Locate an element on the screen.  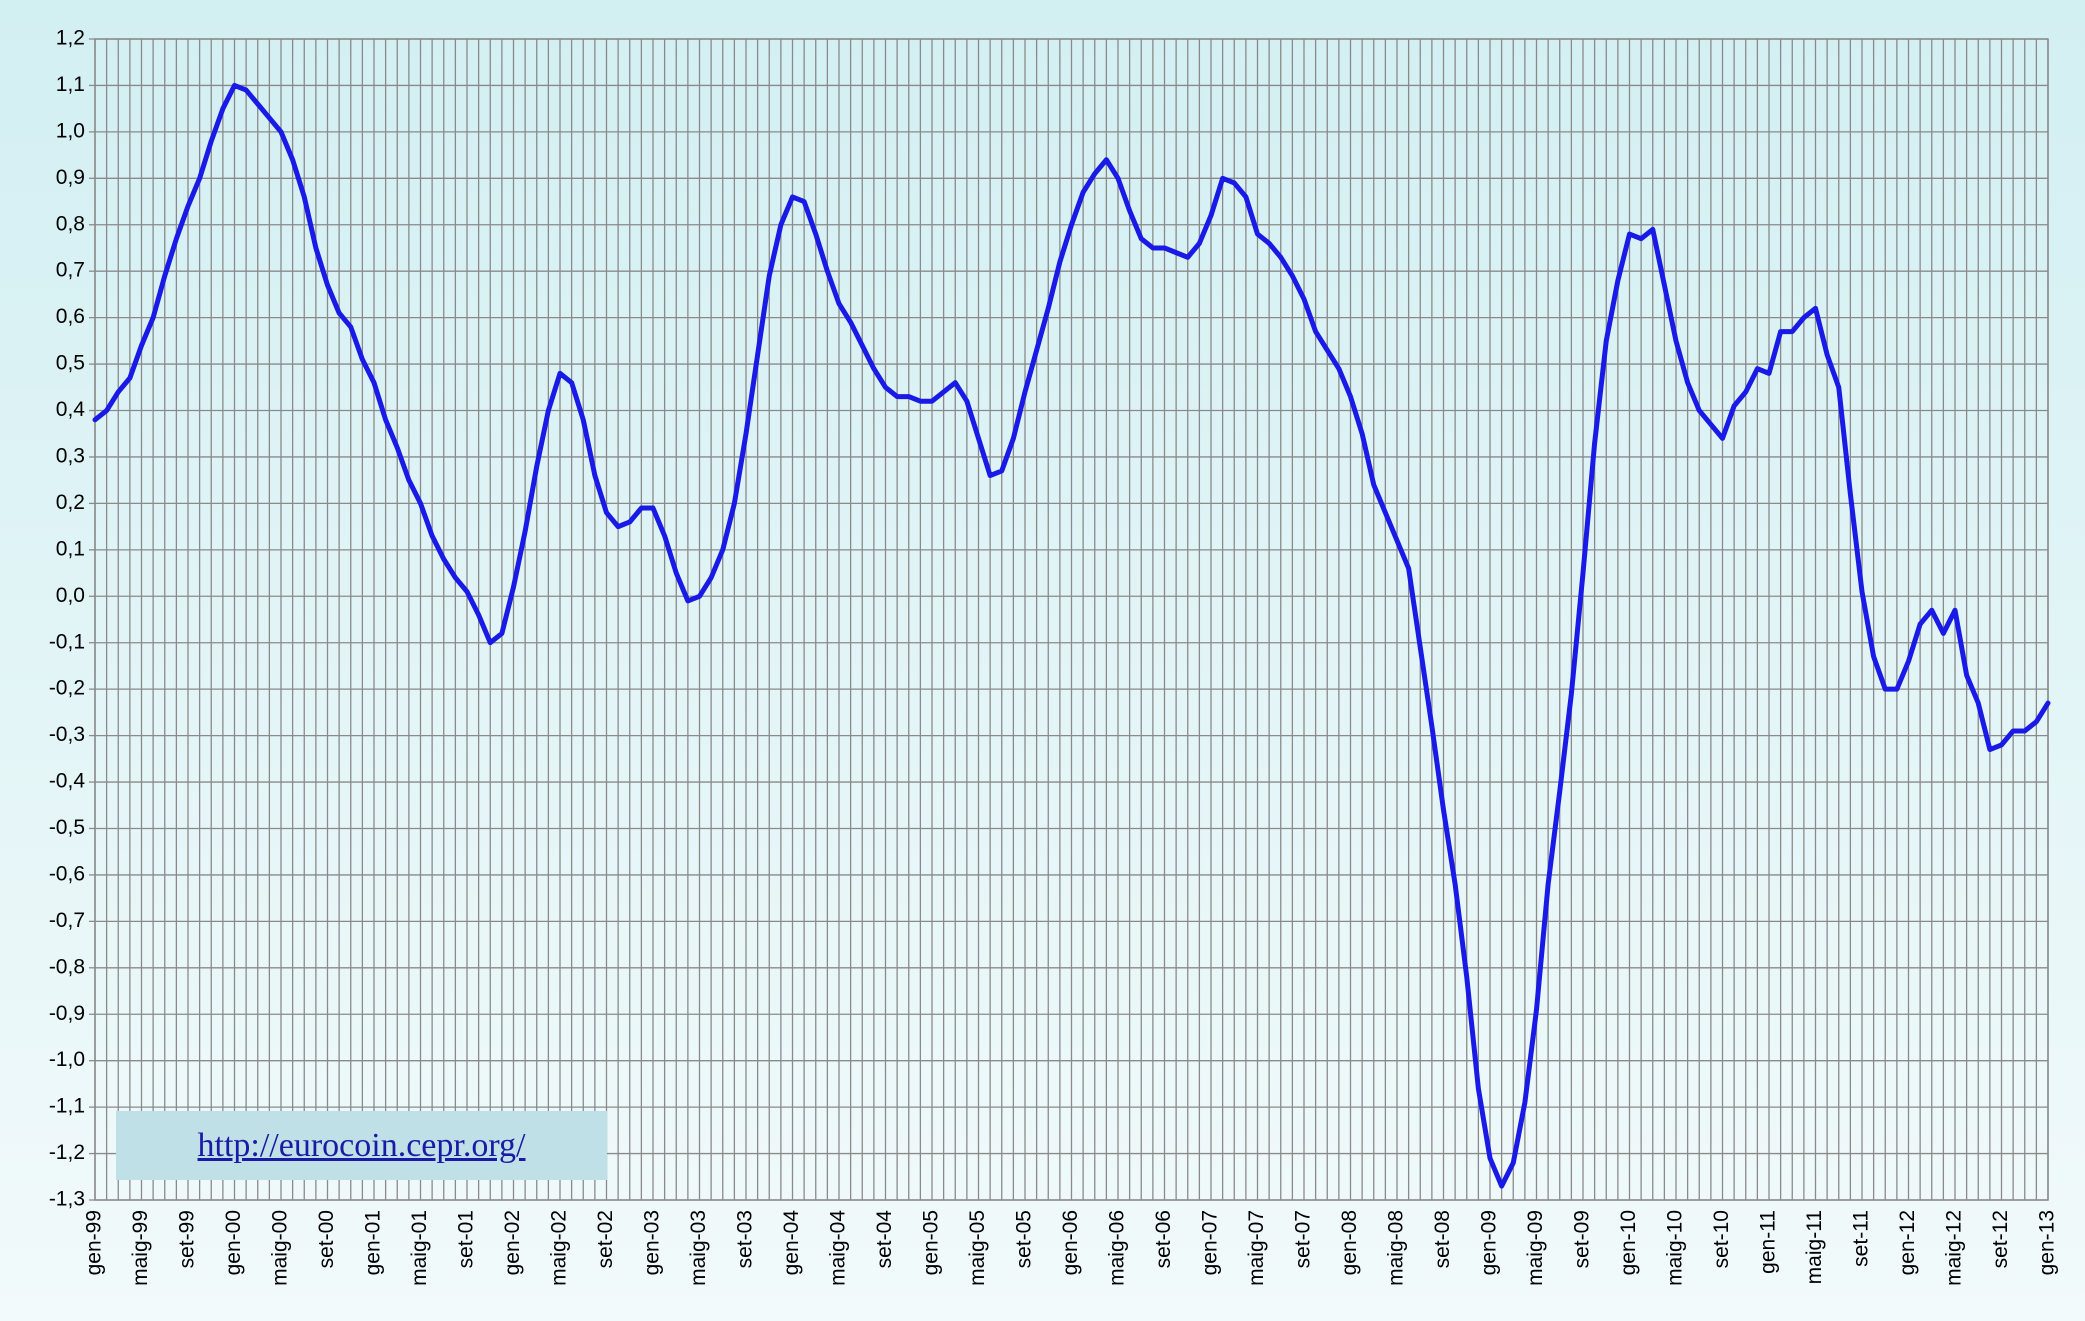
x-tick-label: gen-04 is located at coordinates (791, 1243).